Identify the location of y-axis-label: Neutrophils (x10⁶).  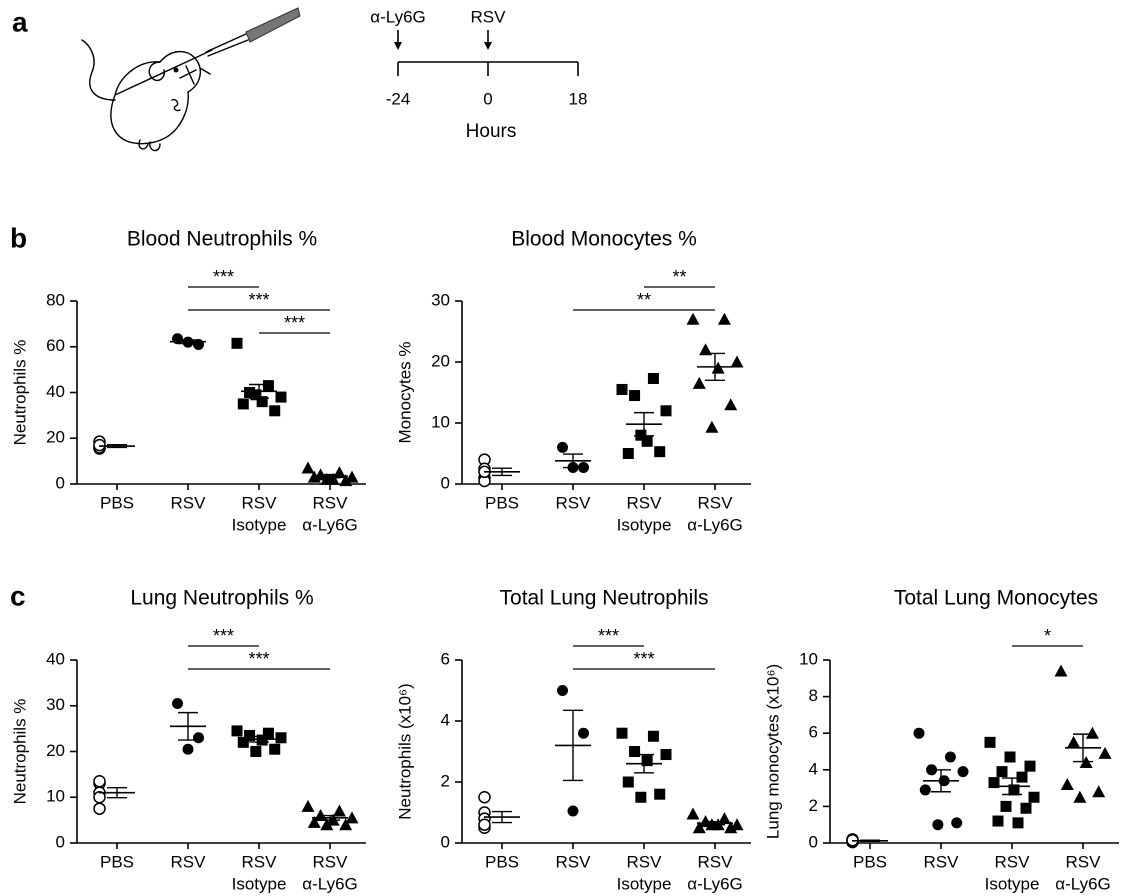
(404, 751).